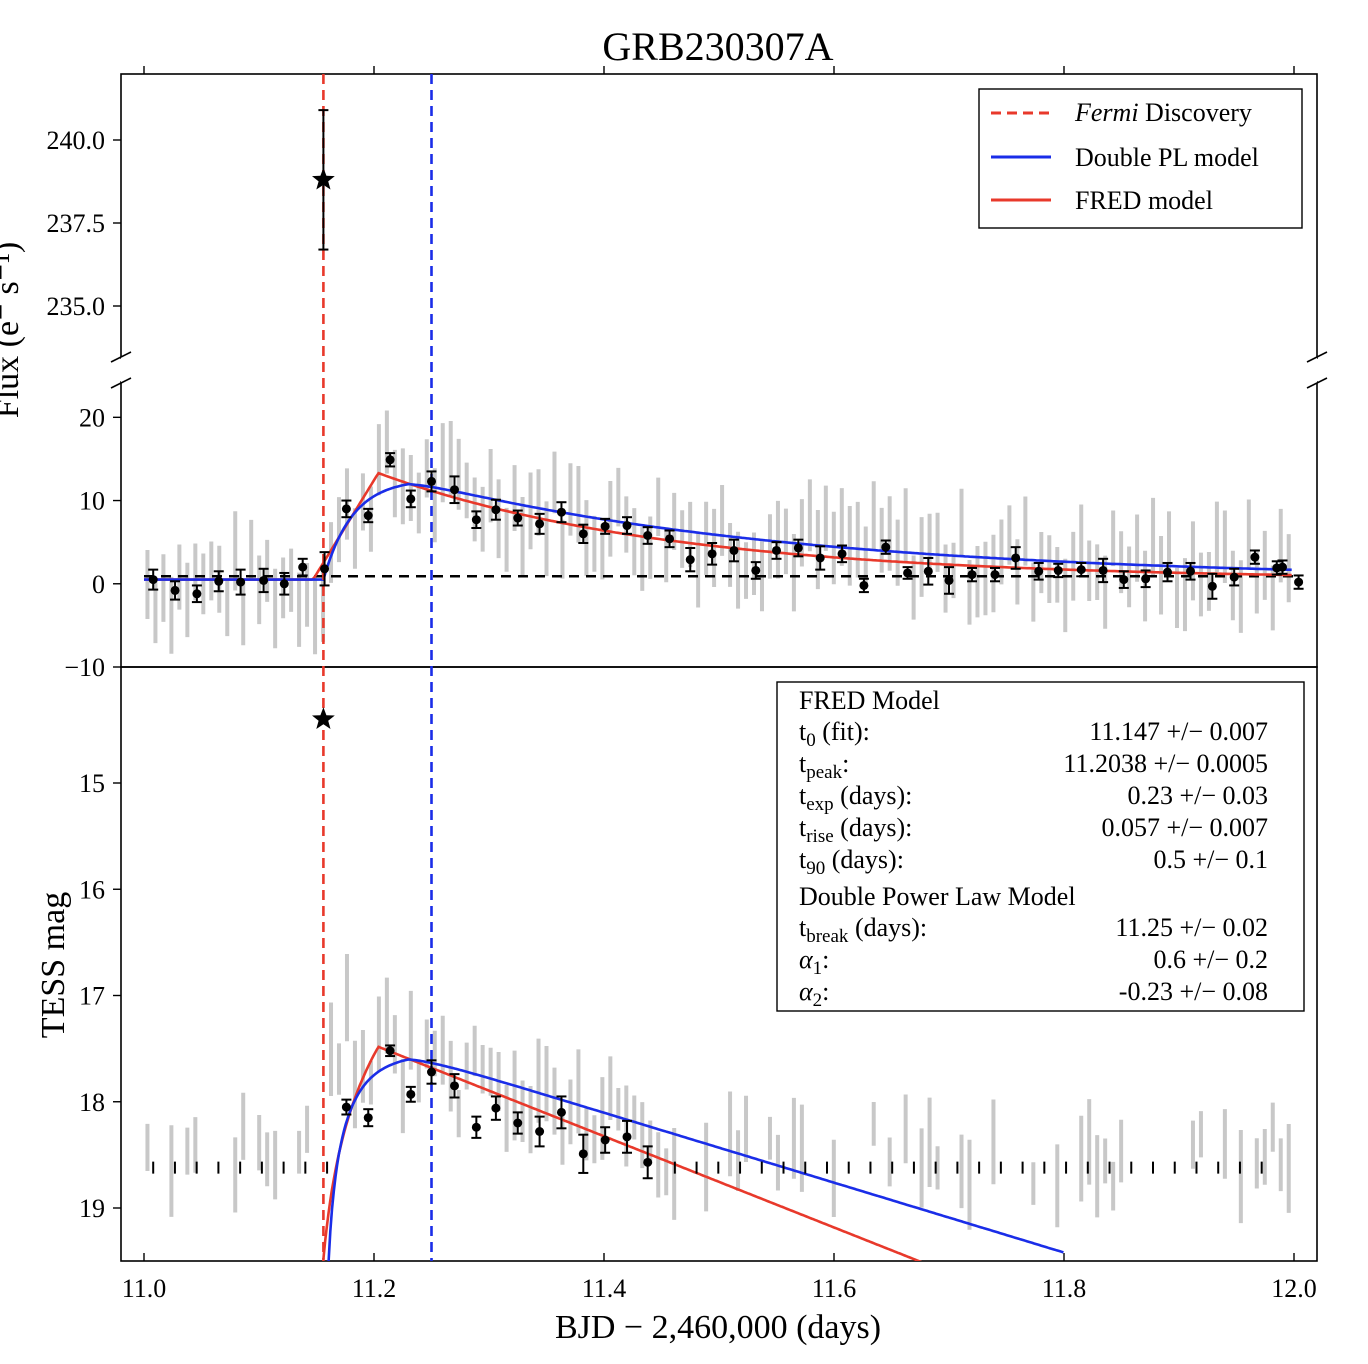 The image size is (1368, 1364). Describe the element at coordinates (718, 1327) in the screenshot. I see `x-axis-label: BJD − 2,460,000 (days)` at that location.